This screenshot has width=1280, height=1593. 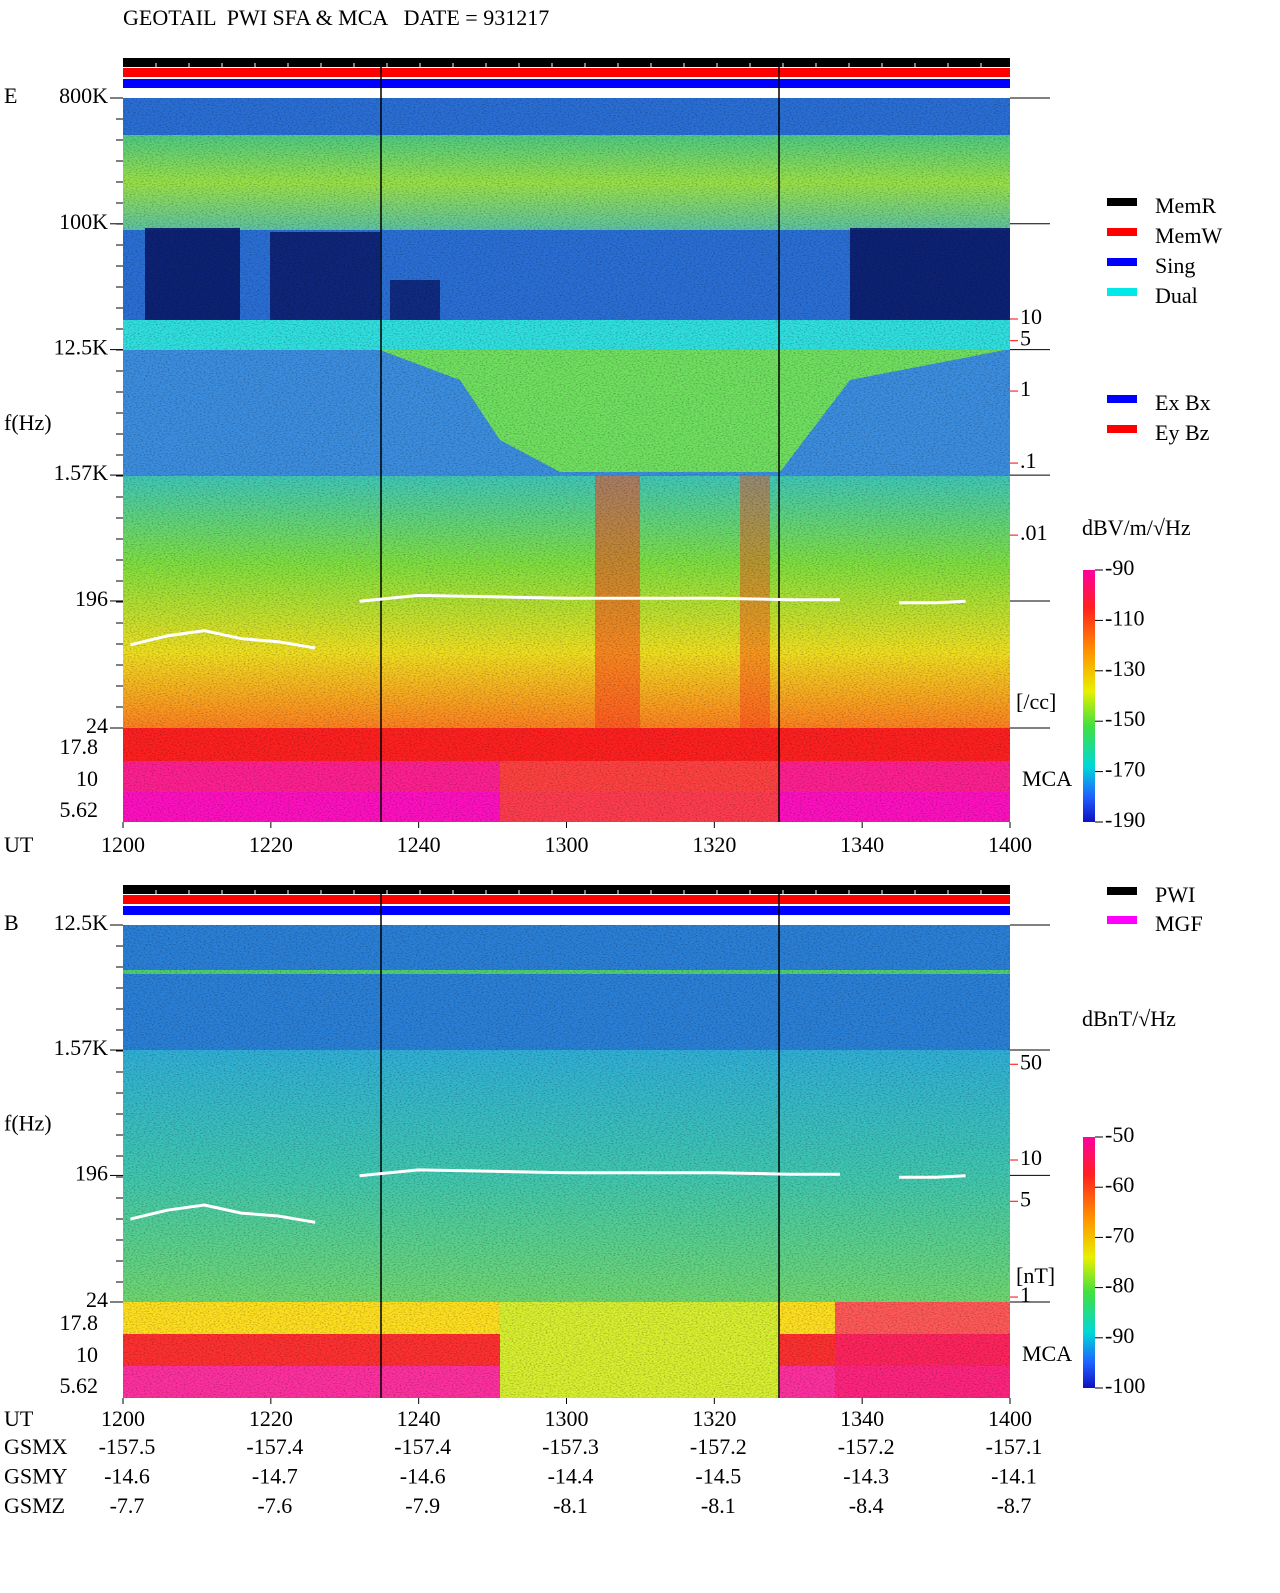 I want to click on y2-axis-label: [nT], so click(x=1035, y=1275).